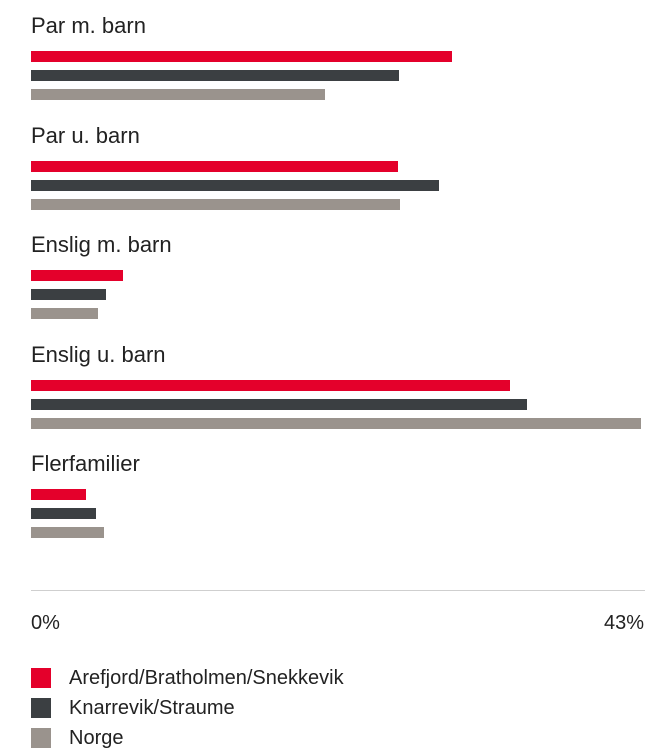  Describe the element at coordinates (88, 25) in the screenshot. I see `category-label-1: Par m. barn` at that location.